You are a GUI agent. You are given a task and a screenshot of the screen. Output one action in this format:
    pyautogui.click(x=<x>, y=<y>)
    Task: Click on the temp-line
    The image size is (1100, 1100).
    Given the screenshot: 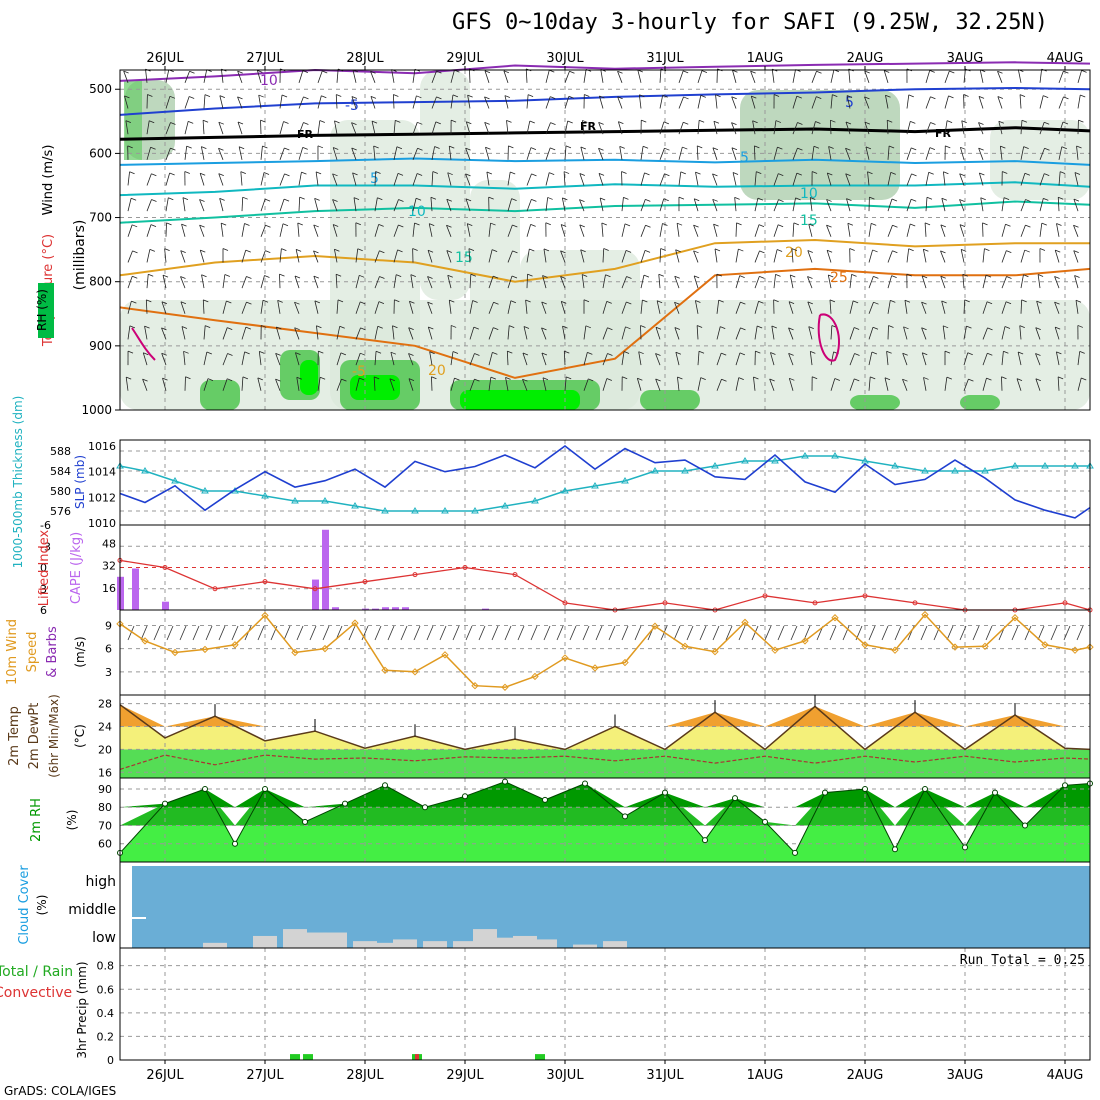 What is the action you would take?
    pyautogui.click(x=605, y=727)
    